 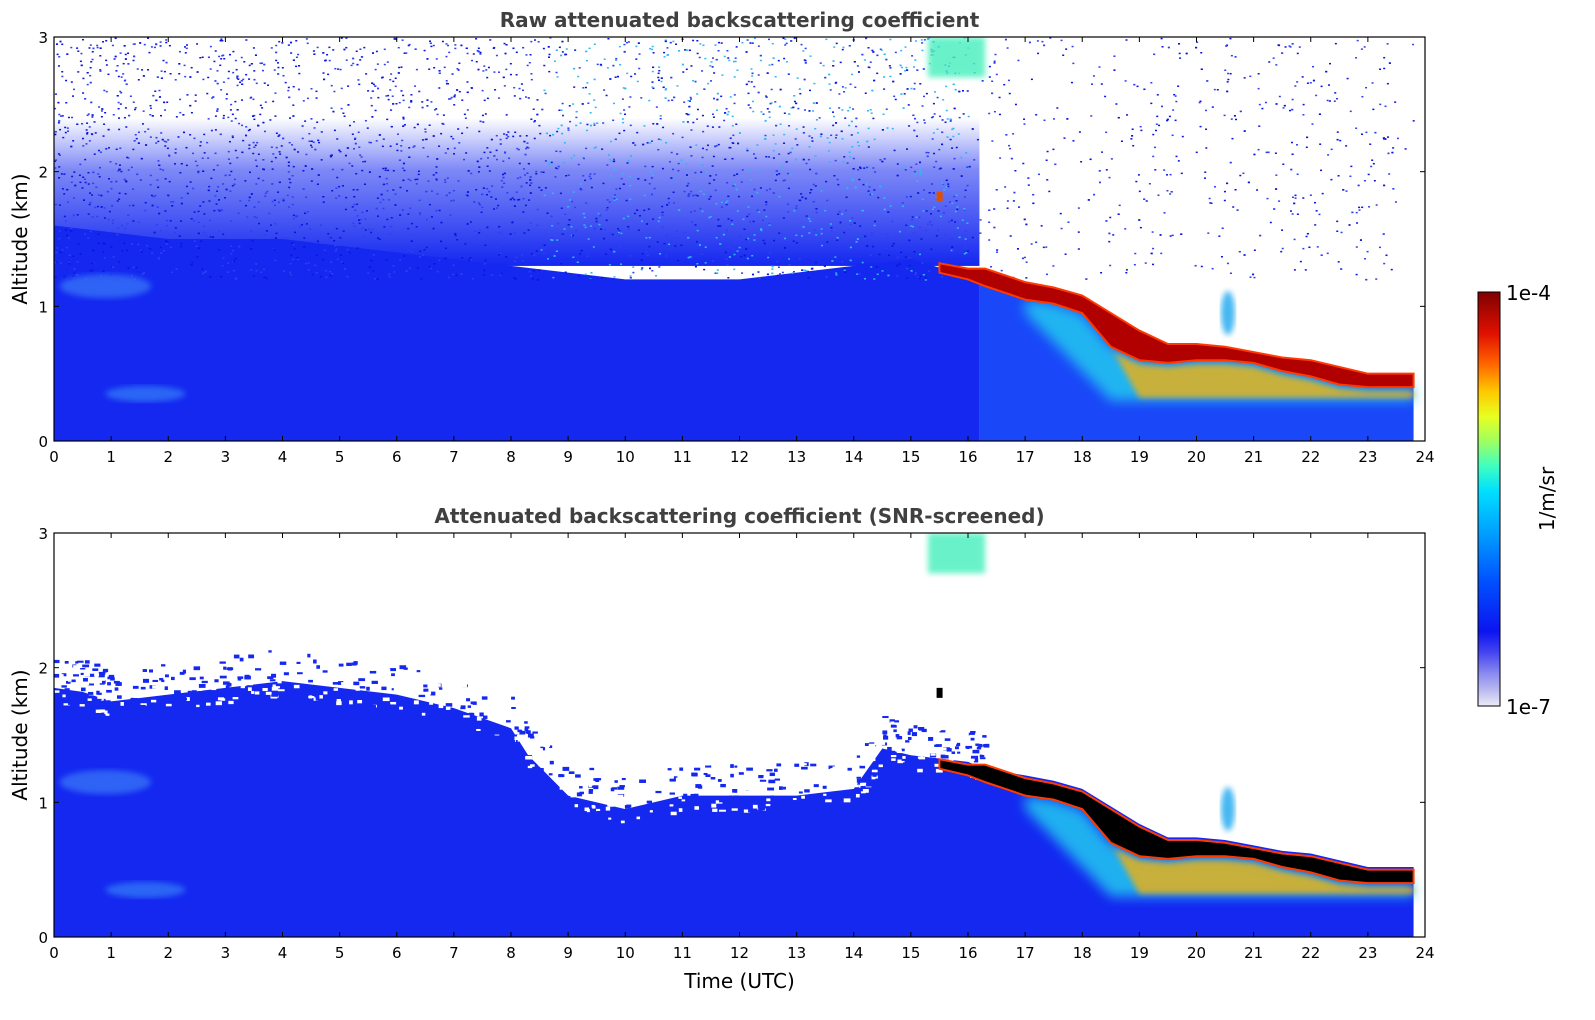 What do you see at coordinates (522, 736) in the screenshot?
I see `edge-speckles` at bounding box center [522, 736].